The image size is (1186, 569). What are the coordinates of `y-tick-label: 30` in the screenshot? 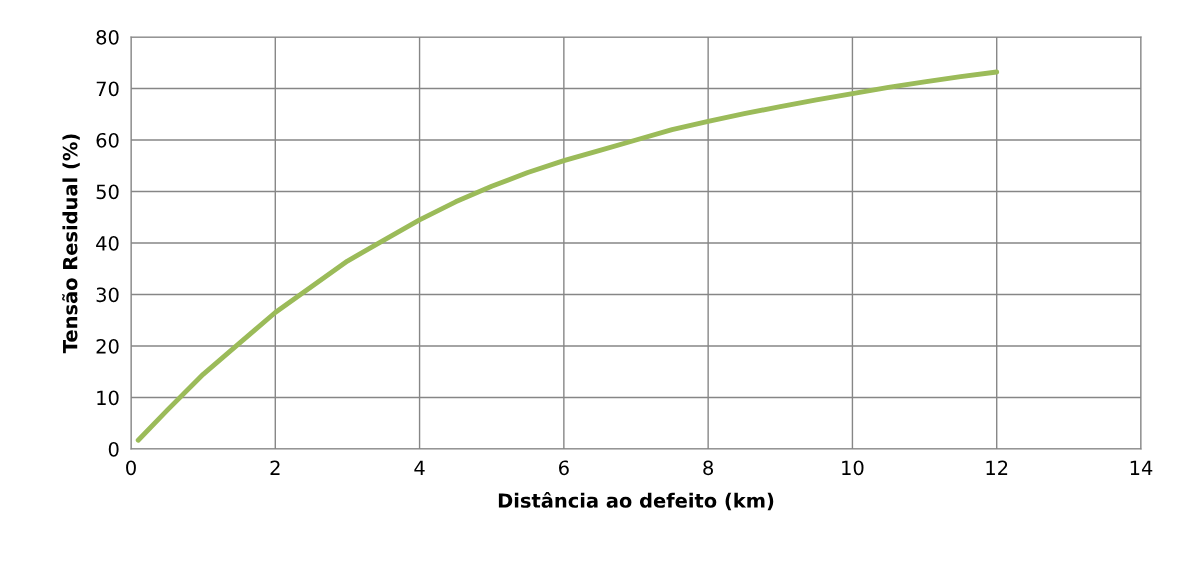 It's located at (107, 295).